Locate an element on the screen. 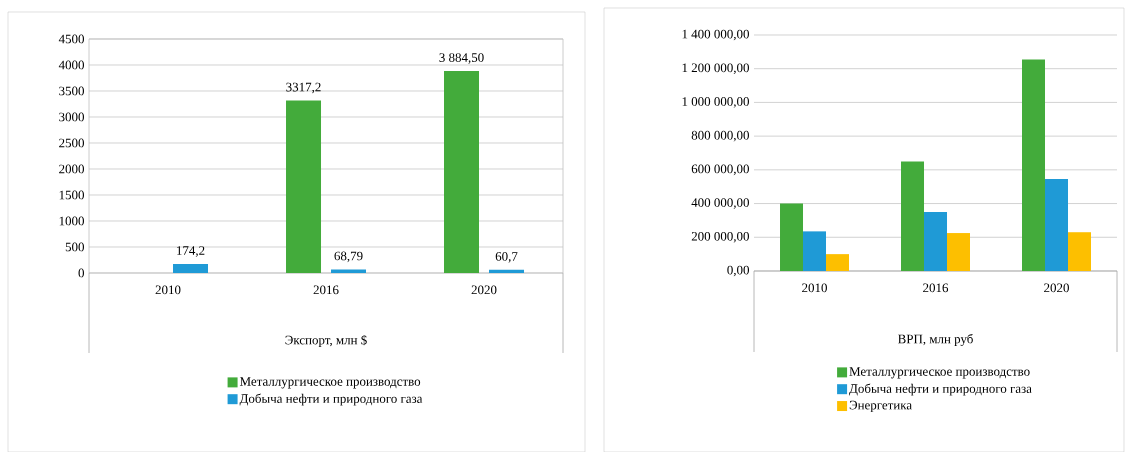 The width and height of the screenshot is (1128, 452). y-tick-label: 4500 is located at coordinates (71, 39).